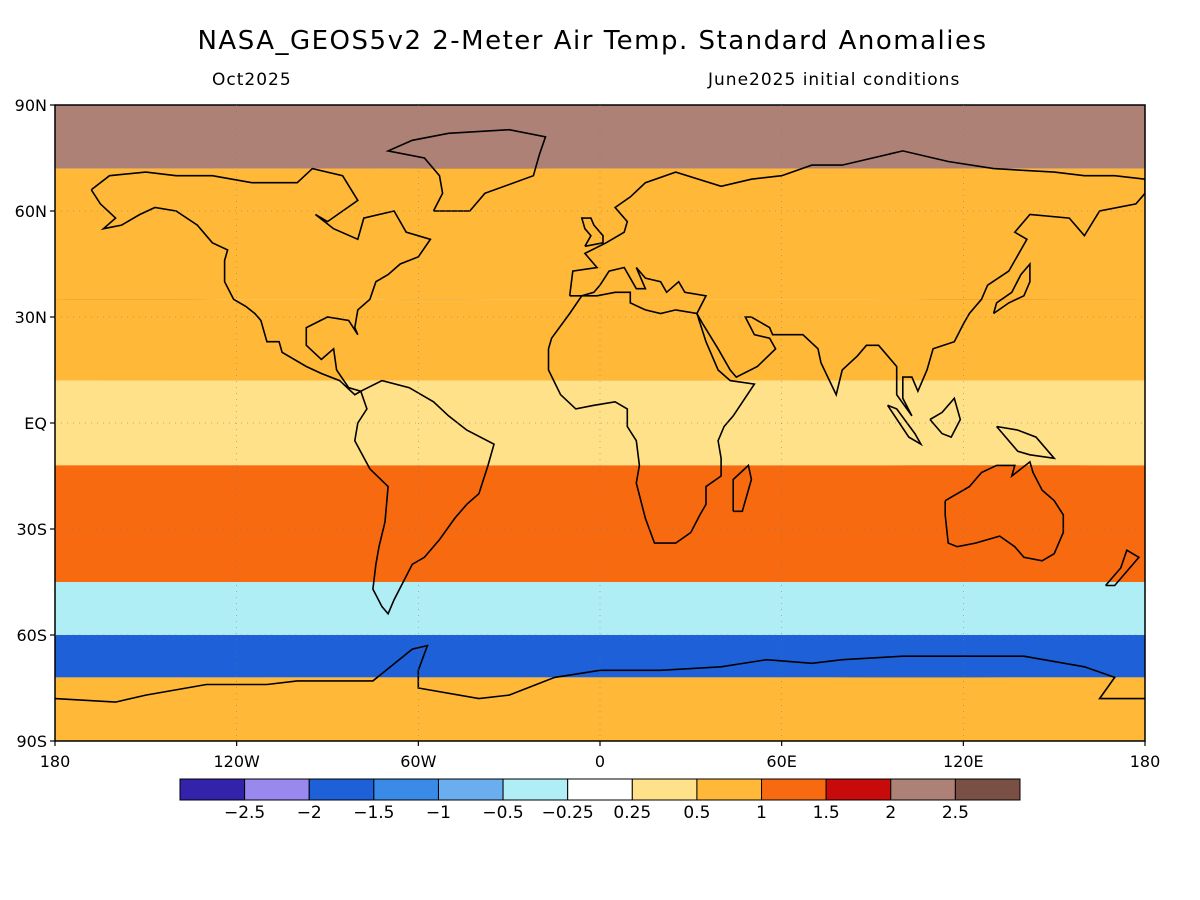 The image size is (1200, 900). I want to click on colorbar-label: 1.5, so click(826, 813).